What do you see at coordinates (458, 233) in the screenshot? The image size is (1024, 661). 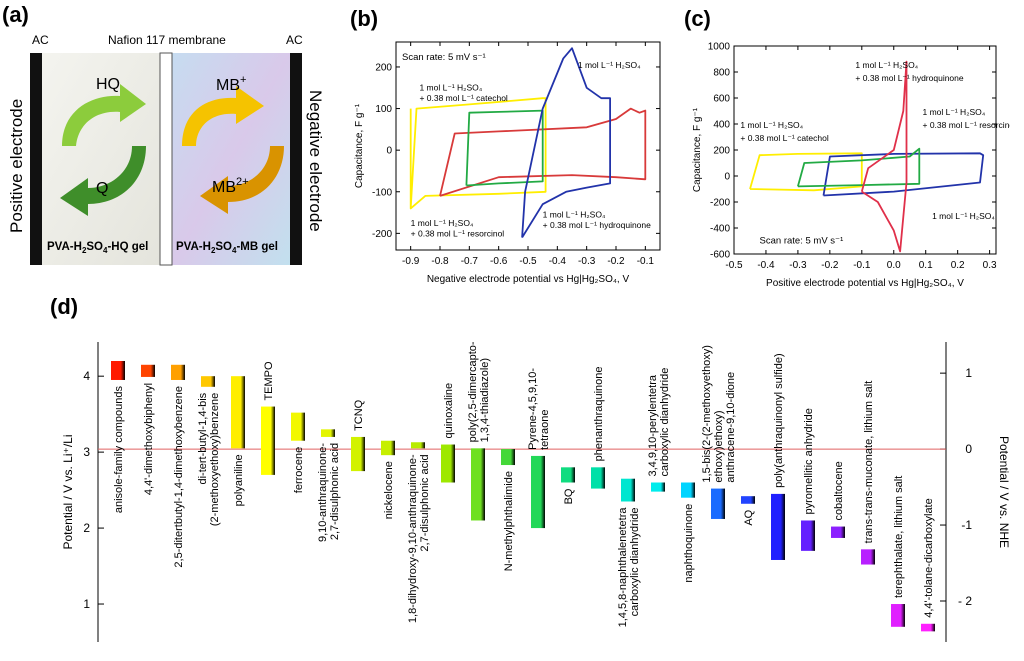 I see `curve-label: + 0.38 mol L⁻¹ resorcinol` at bounding box center [458, 233].